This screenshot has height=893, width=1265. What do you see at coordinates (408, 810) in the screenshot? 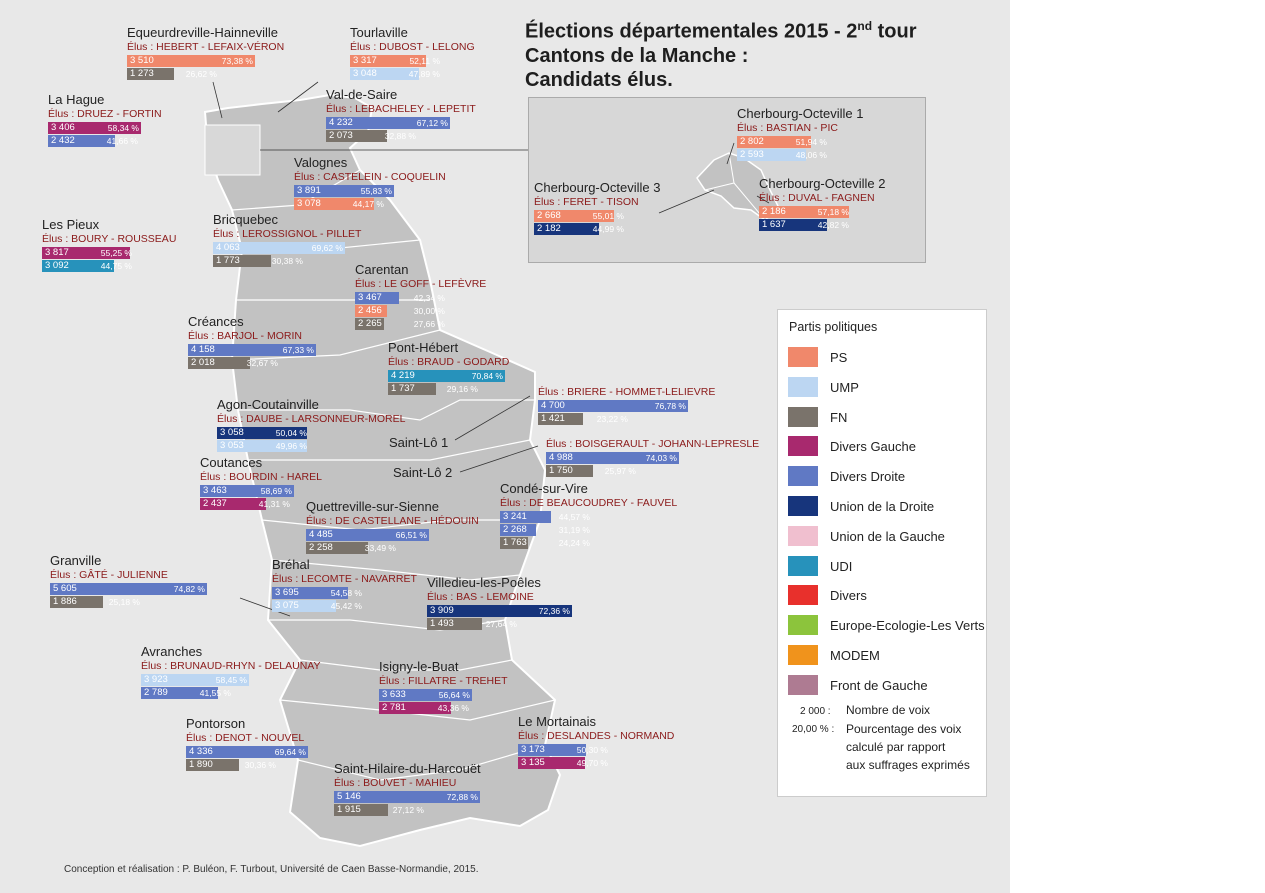
I see `vote-percentage: 27,12 %` at bounding box center [408, 810].